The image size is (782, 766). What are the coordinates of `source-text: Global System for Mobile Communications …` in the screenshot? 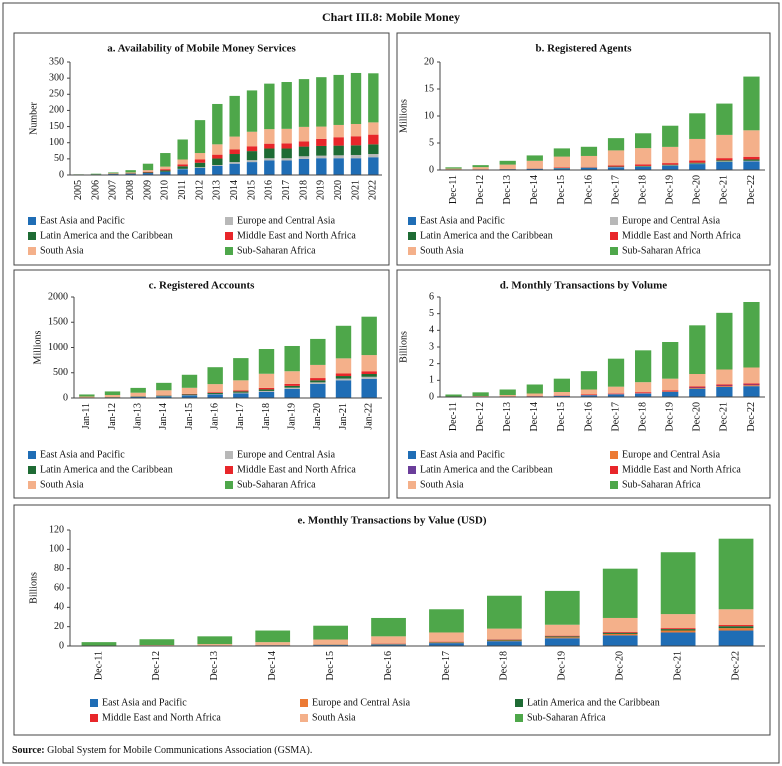 It's located at (179, 750).